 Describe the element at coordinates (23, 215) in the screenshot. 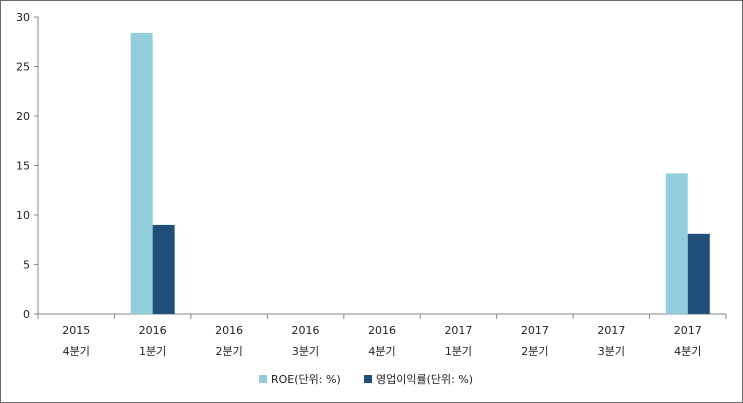

I see `y-tick-label: 10` at that location.